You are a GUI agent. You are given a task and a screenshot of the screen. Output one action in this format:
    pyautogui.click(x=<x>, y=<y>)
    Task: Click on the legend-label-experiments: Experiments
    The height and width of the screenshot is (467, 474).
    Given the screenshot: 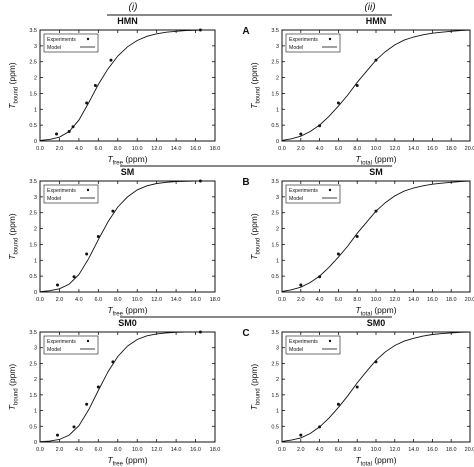 What is the action you would take?
    pyautogui.click(x=61, y=342)
    